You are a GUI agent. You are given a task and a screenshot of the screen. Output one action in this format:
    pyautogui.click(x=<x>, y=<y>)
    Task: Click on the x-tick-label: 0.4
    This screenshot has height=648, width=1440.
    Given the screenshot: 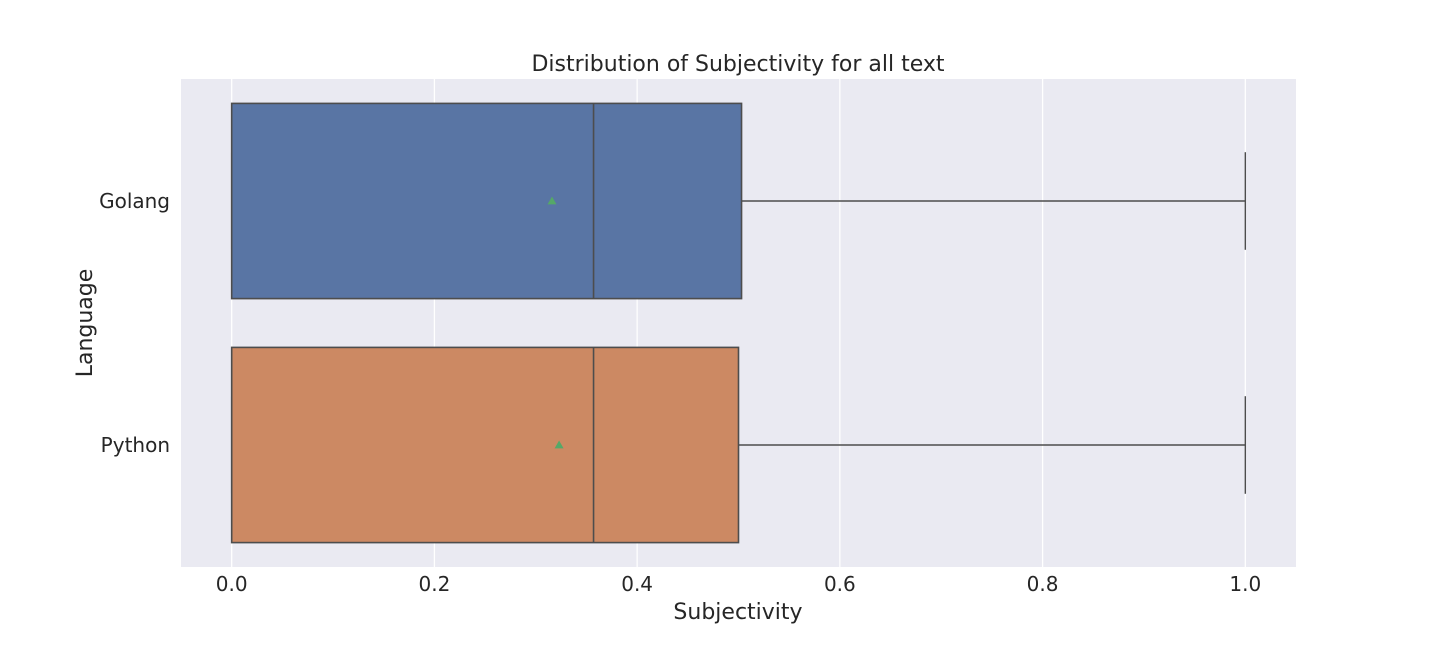 What is the action you would take?
    pyautogui.click(x=637, y=584)
    